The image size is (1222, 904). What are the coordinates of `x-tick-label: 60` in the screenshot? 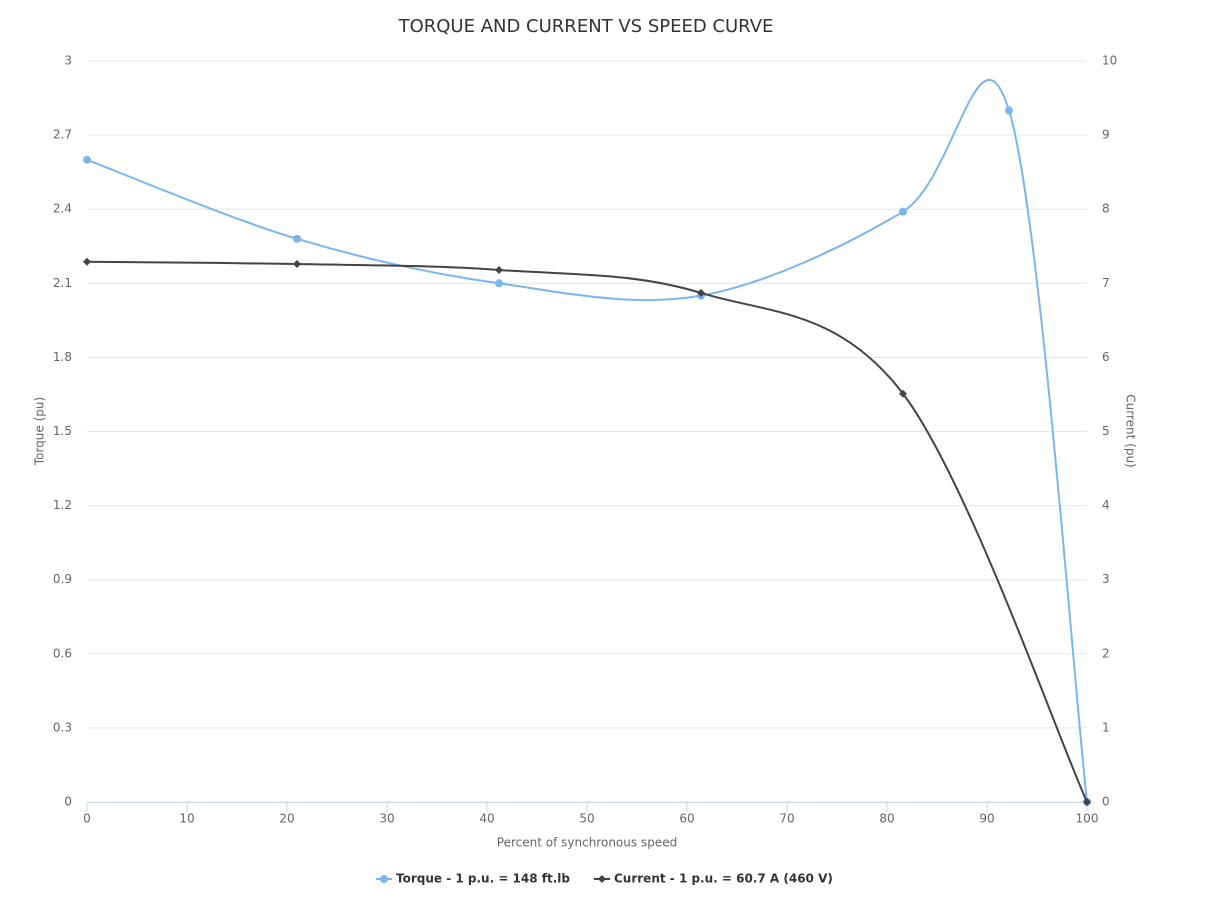 It's located at (686, 819).